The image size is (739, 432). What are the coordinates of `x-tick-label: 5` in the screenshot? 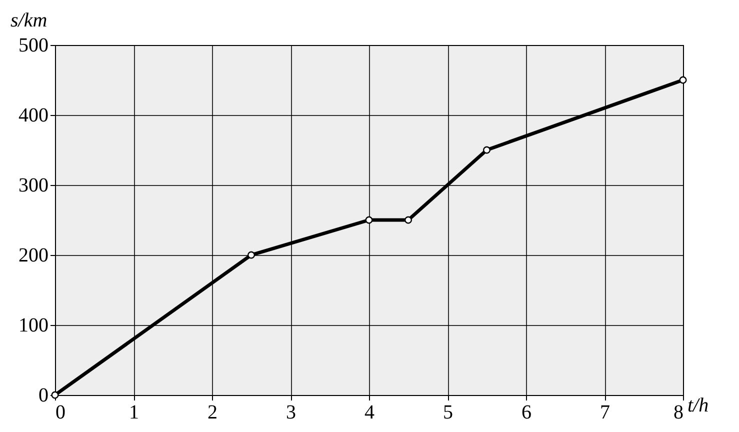 It's located at (448, 413).